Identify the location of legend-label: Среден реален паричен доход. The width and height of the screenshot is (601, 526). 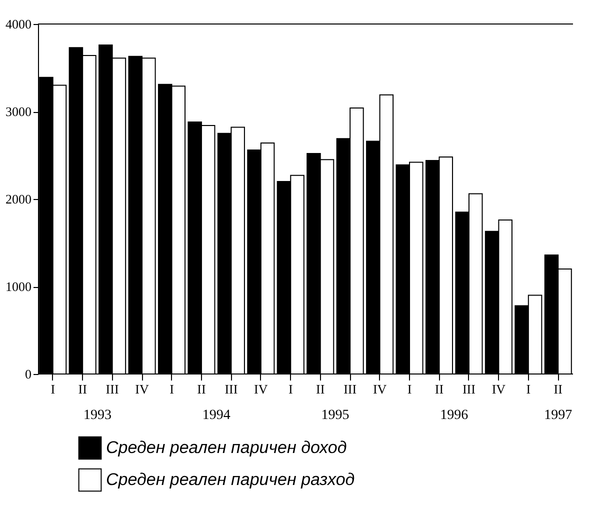
(226, 447).